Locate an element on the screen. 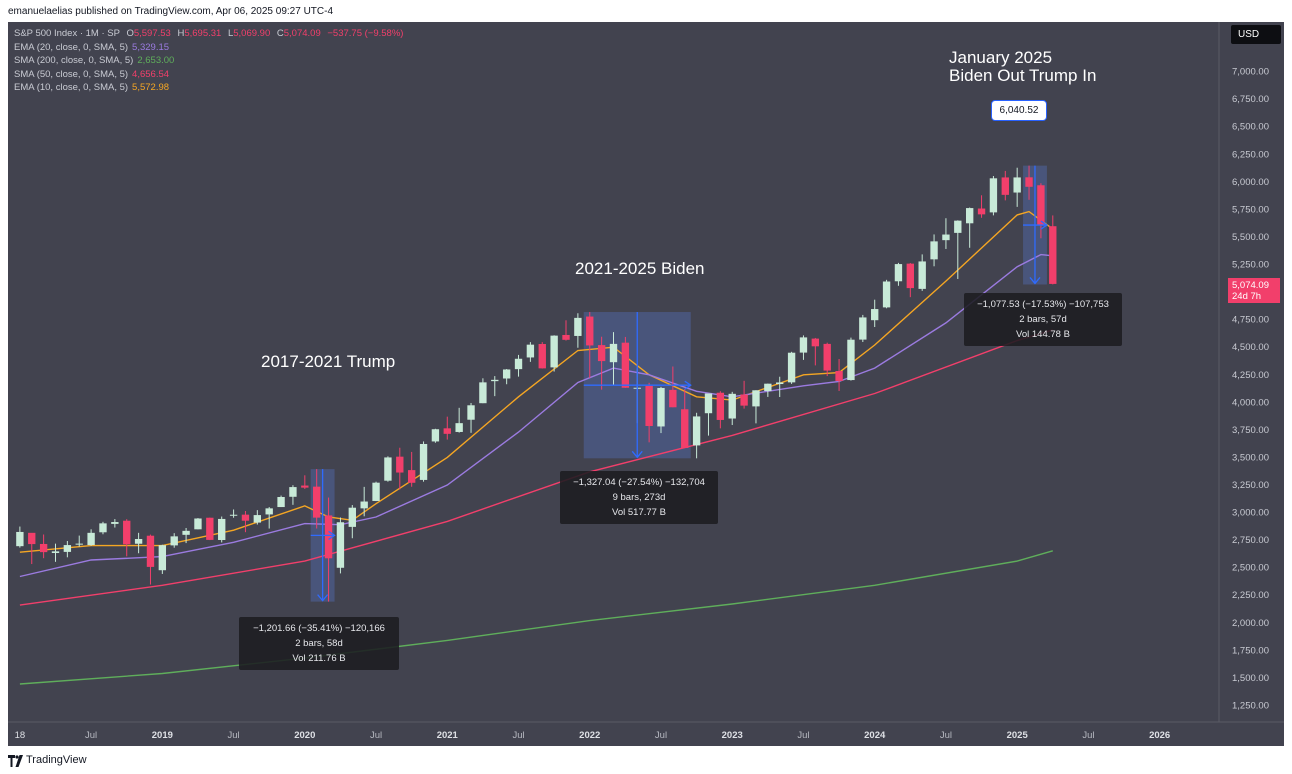 The width and height of the screenshot is (1292, 774). annotation-biden: 2021-2025 Biden is located at coordinates (640, 268).